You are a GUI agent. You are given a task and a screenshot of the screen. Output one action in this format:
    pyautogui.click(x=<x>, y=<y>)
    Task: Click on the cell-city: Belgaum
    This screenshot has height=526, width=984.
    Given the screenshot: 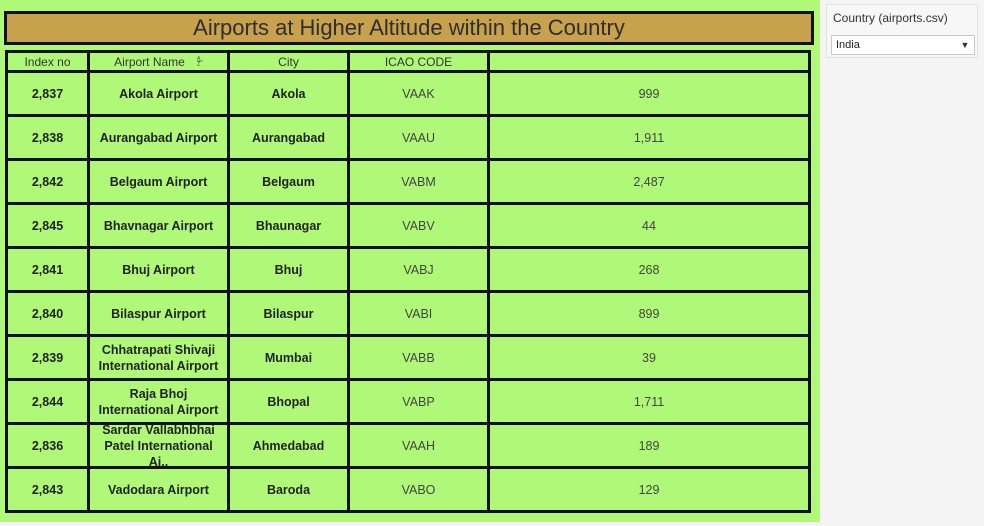 What is the action you would take?
    pyautogui.click(x=290, y=181)
    